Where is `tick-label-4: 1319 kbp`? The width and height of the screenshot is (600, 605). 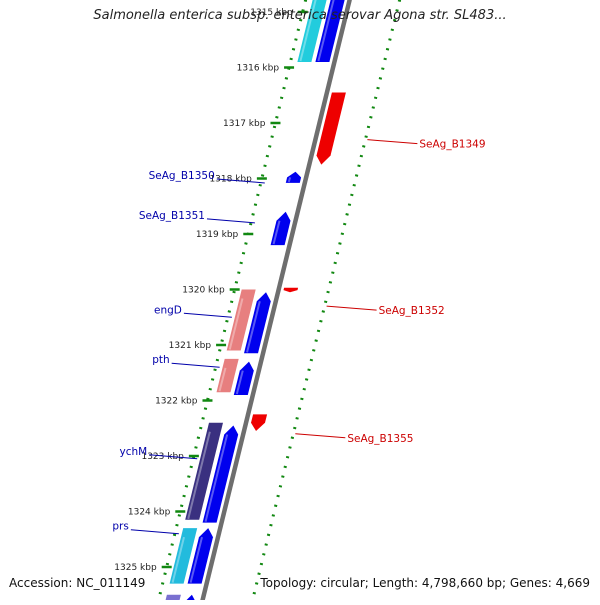 tick-label-4: 1319 kbp is located at coordinates (217, 235).